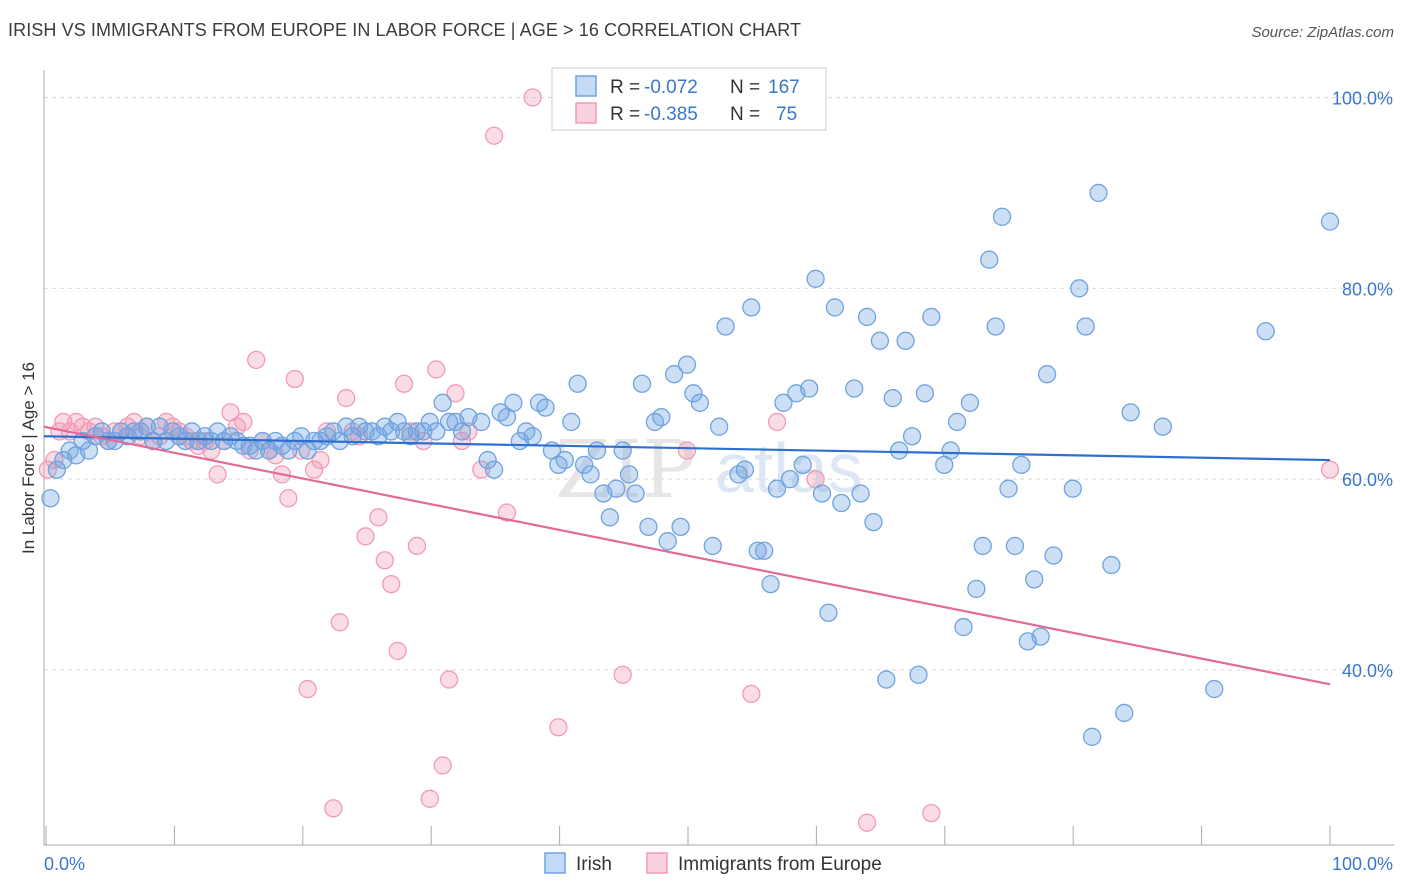 The width and height of the screenshot is (1406, 892). I want to click on y-axis-label: In Labor Force | Age > 16, so click(28, 458).